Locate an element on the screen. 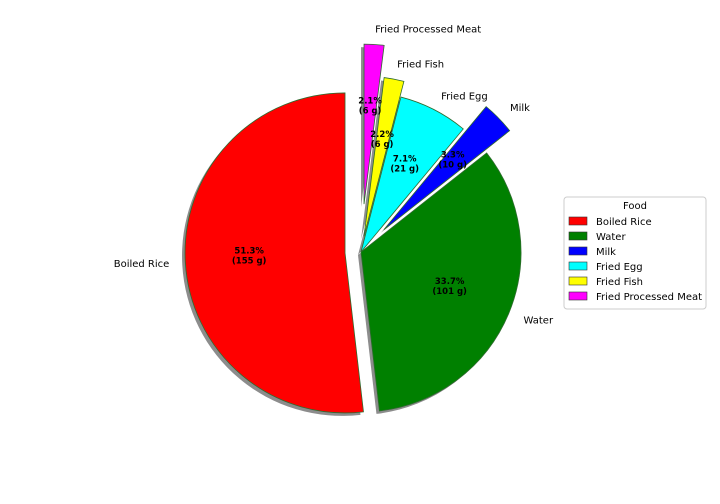  category-label-fried-processed-meat: Fried Processed Meat is located at coordinates (428, 29).